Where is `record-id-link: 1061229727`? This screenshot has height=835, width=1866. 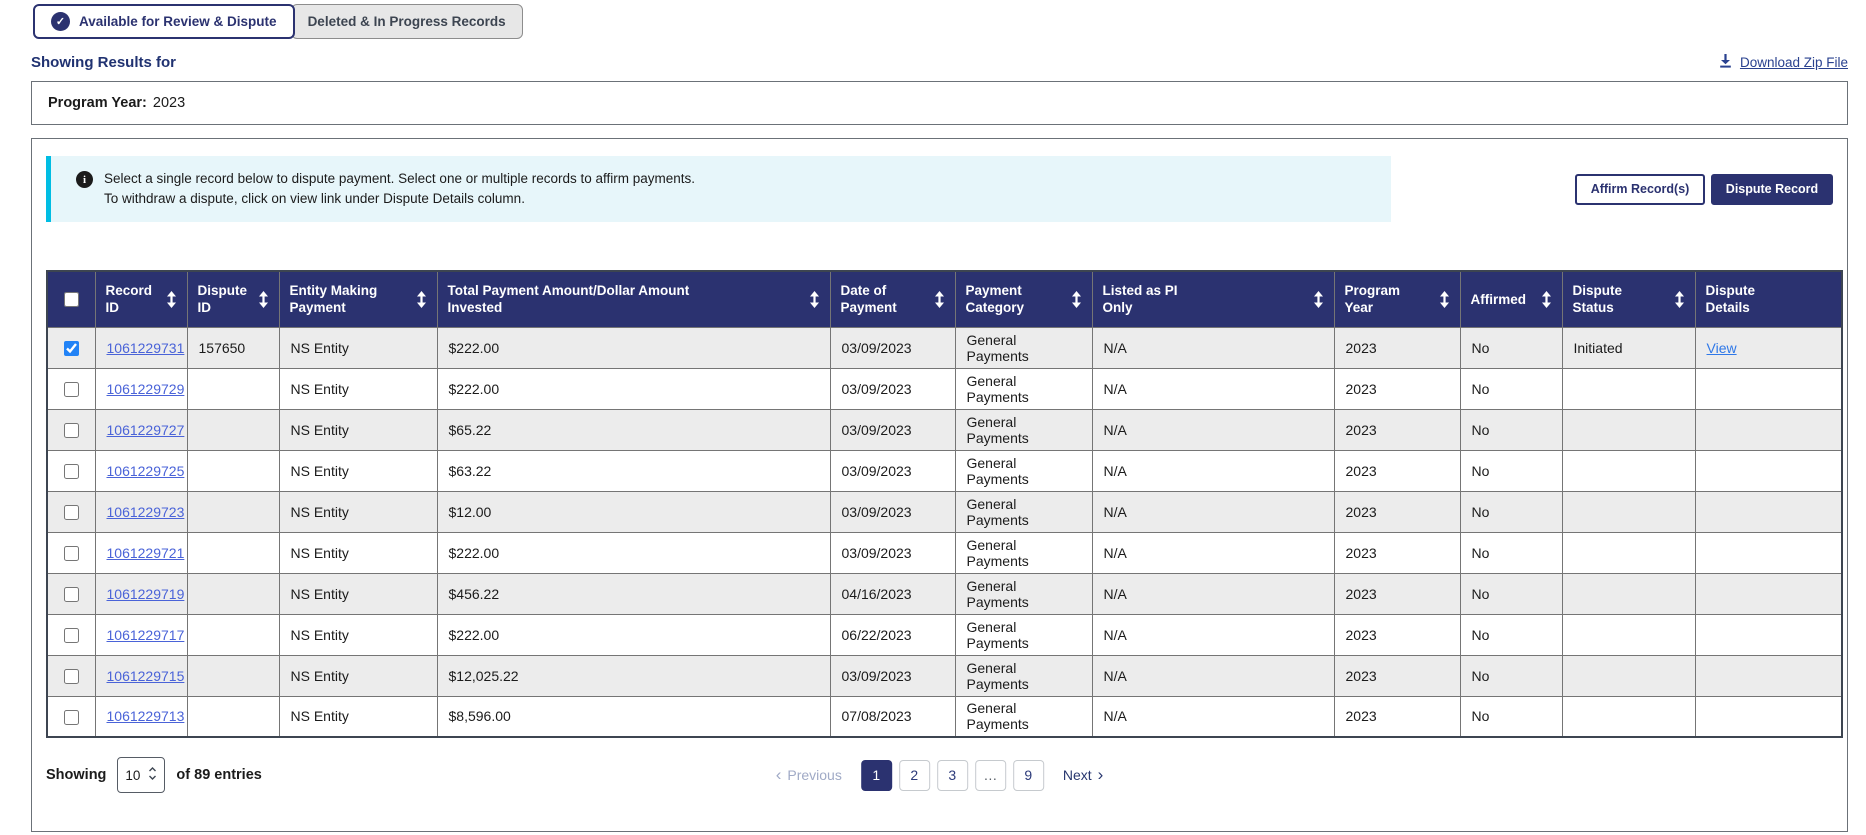 record-id-link: 1061229727 is located at coordinates (145, 429).